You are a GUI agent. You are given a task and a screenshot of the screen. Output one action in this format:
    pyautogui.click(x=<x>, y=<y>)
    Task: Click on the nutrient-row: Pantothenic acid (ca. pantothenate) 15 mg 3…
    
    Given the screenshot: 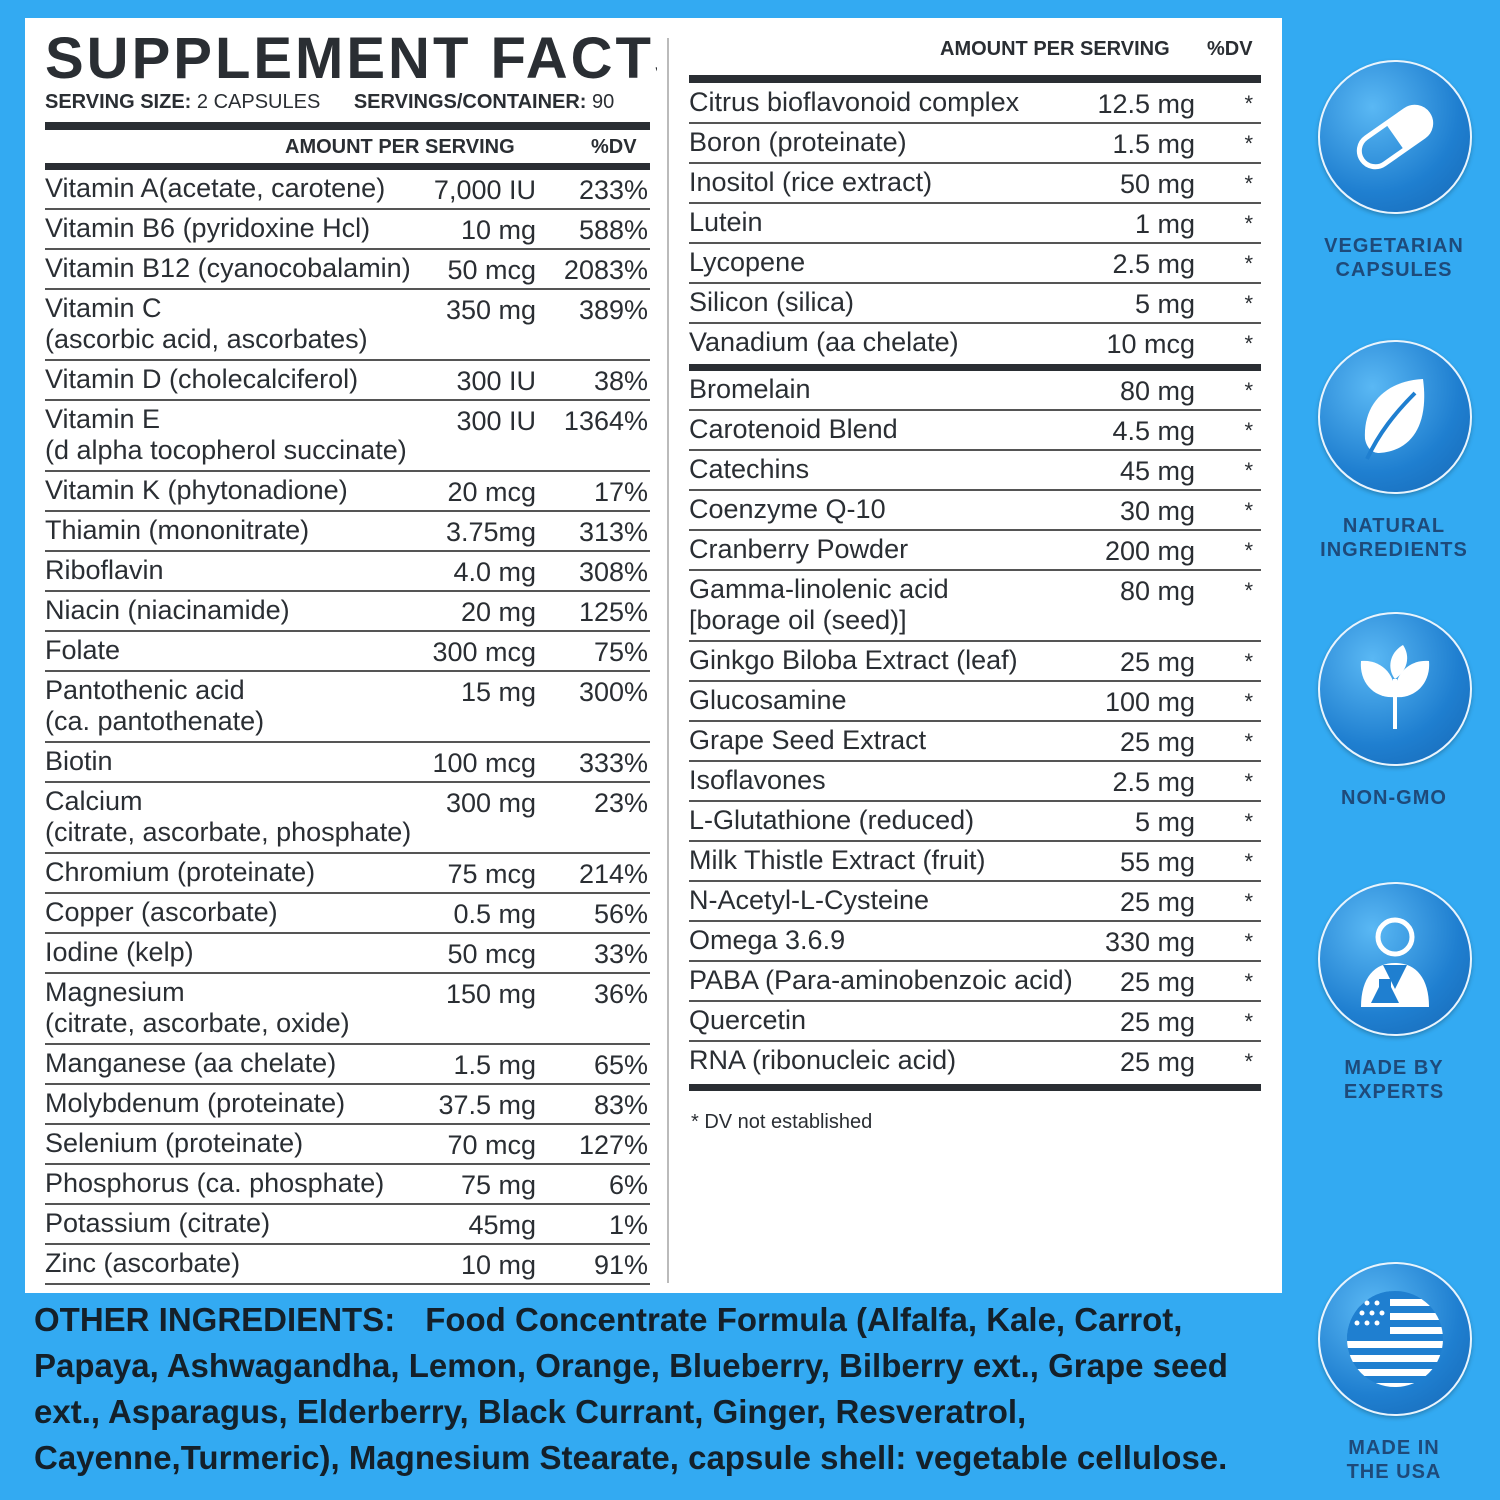 What is the action you would take?
    pyautogui.click(x=347, y=707)
    